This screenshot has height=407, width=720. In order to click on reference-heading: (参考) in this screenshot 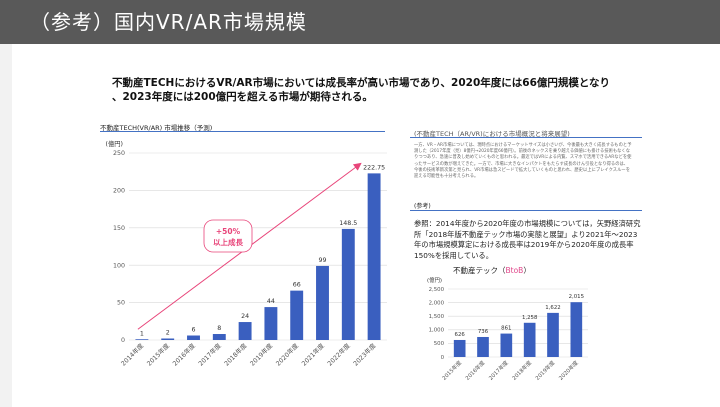, I will do `click(422, 206)`.